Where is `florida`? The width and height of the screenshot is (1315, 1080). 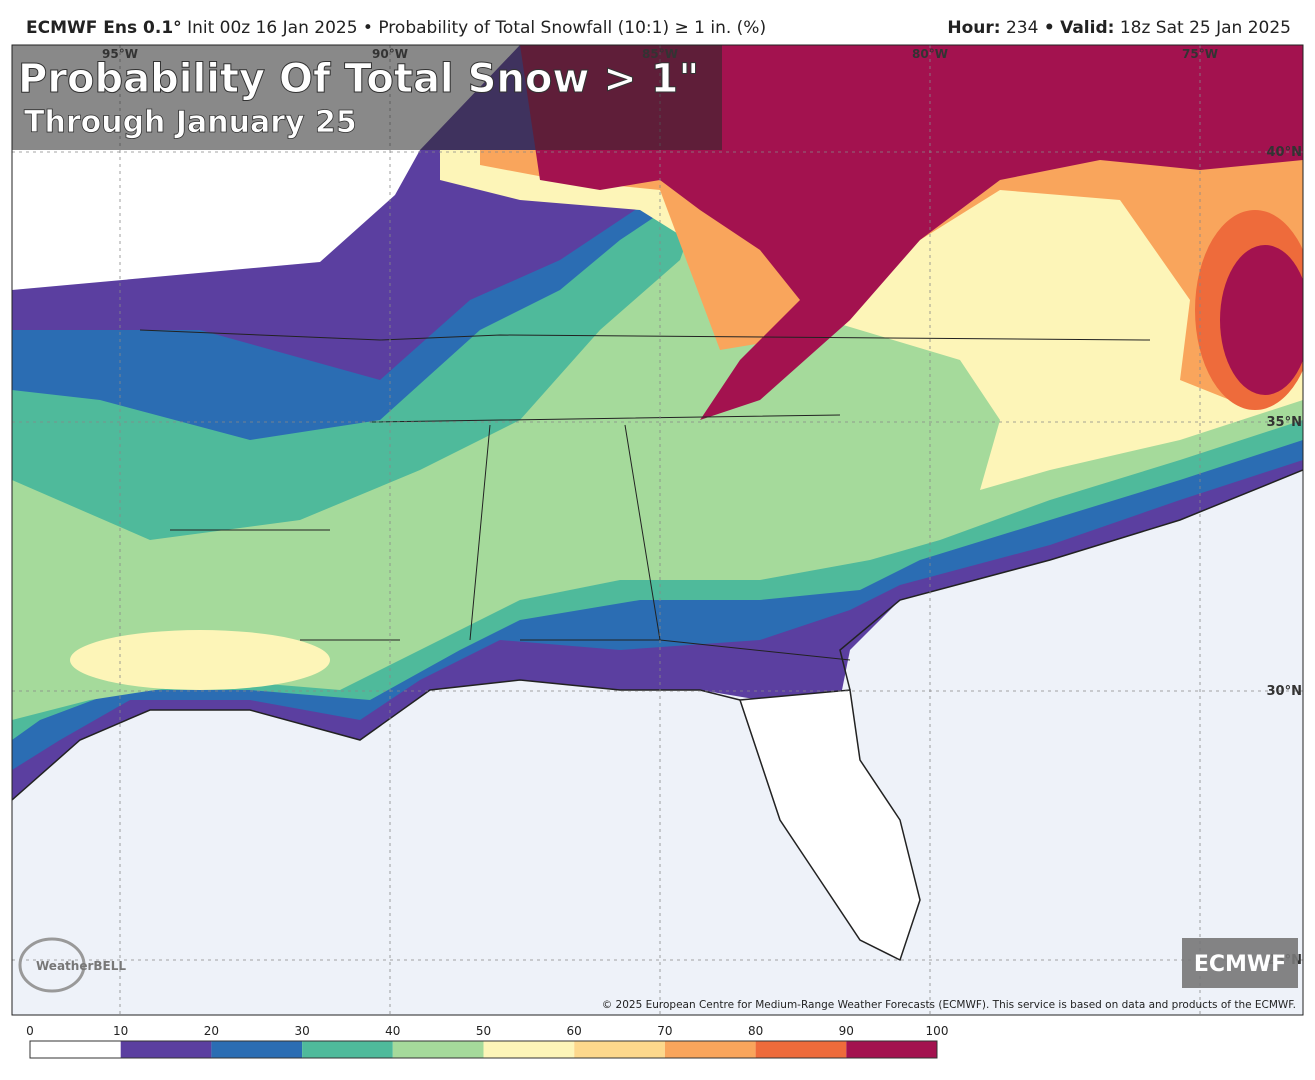 florida is located at coordinates (829, 825).